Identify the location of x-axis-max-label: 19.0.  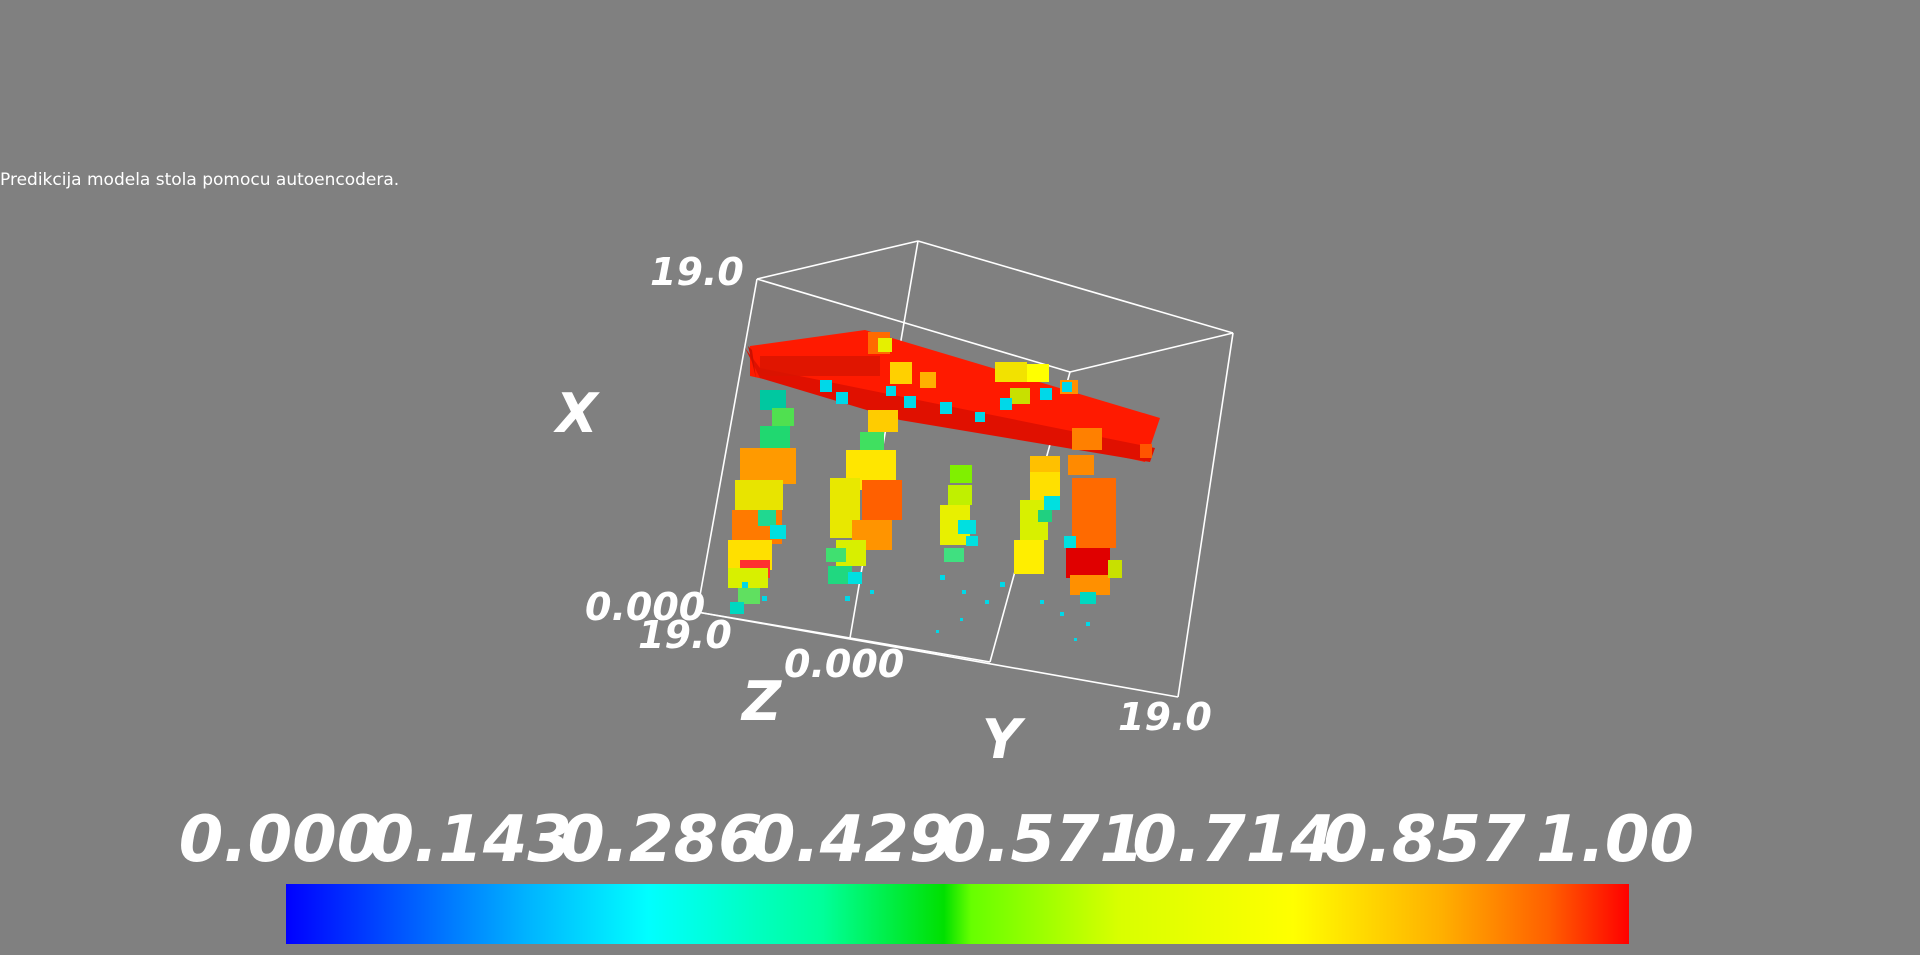
(697, 272).